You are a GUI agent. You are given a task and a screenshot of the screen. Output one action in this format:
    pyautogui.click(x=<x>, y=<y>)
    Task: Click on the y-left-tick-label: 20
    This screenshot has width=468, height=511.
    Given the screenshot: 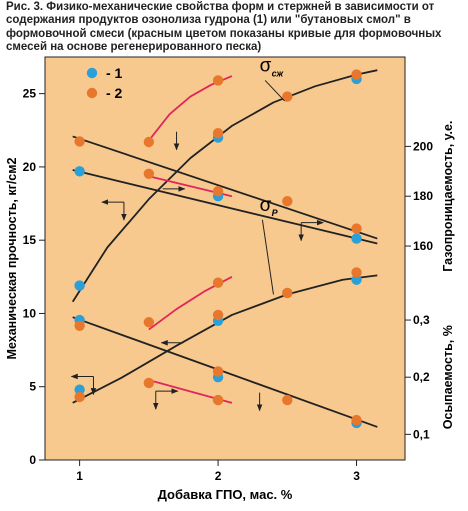 What is the action you would take?
    pyautogui.click(x=30, y=167)
    